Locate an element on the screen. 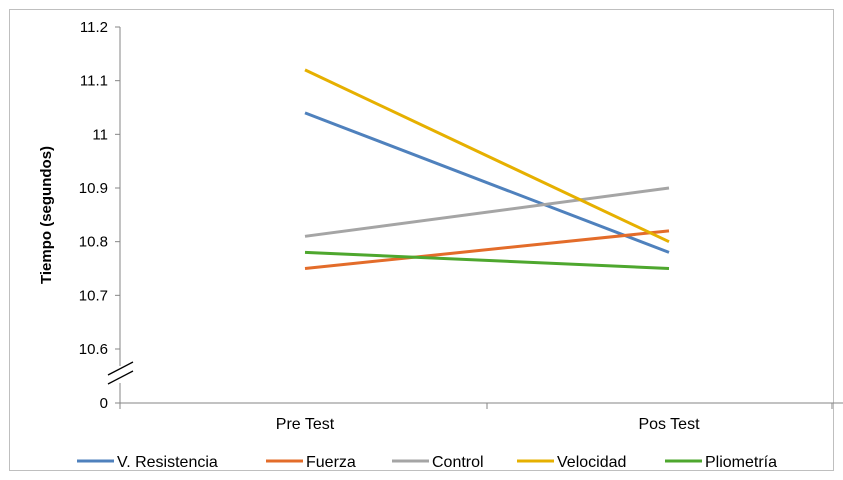  y-tick-label: 10.9 is located at coordinates (93, 188).